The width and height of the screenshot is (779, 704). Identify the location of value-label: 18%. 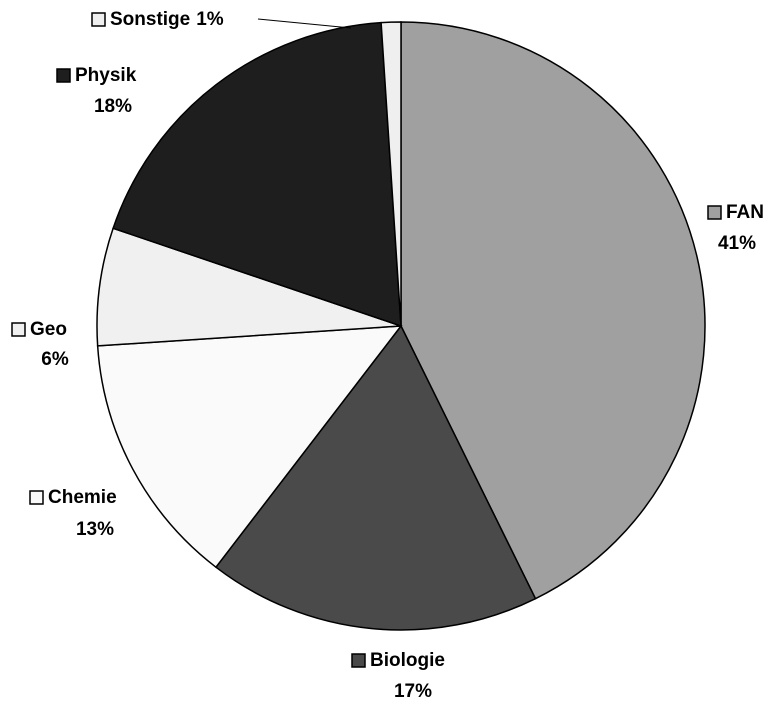
(113, 106).